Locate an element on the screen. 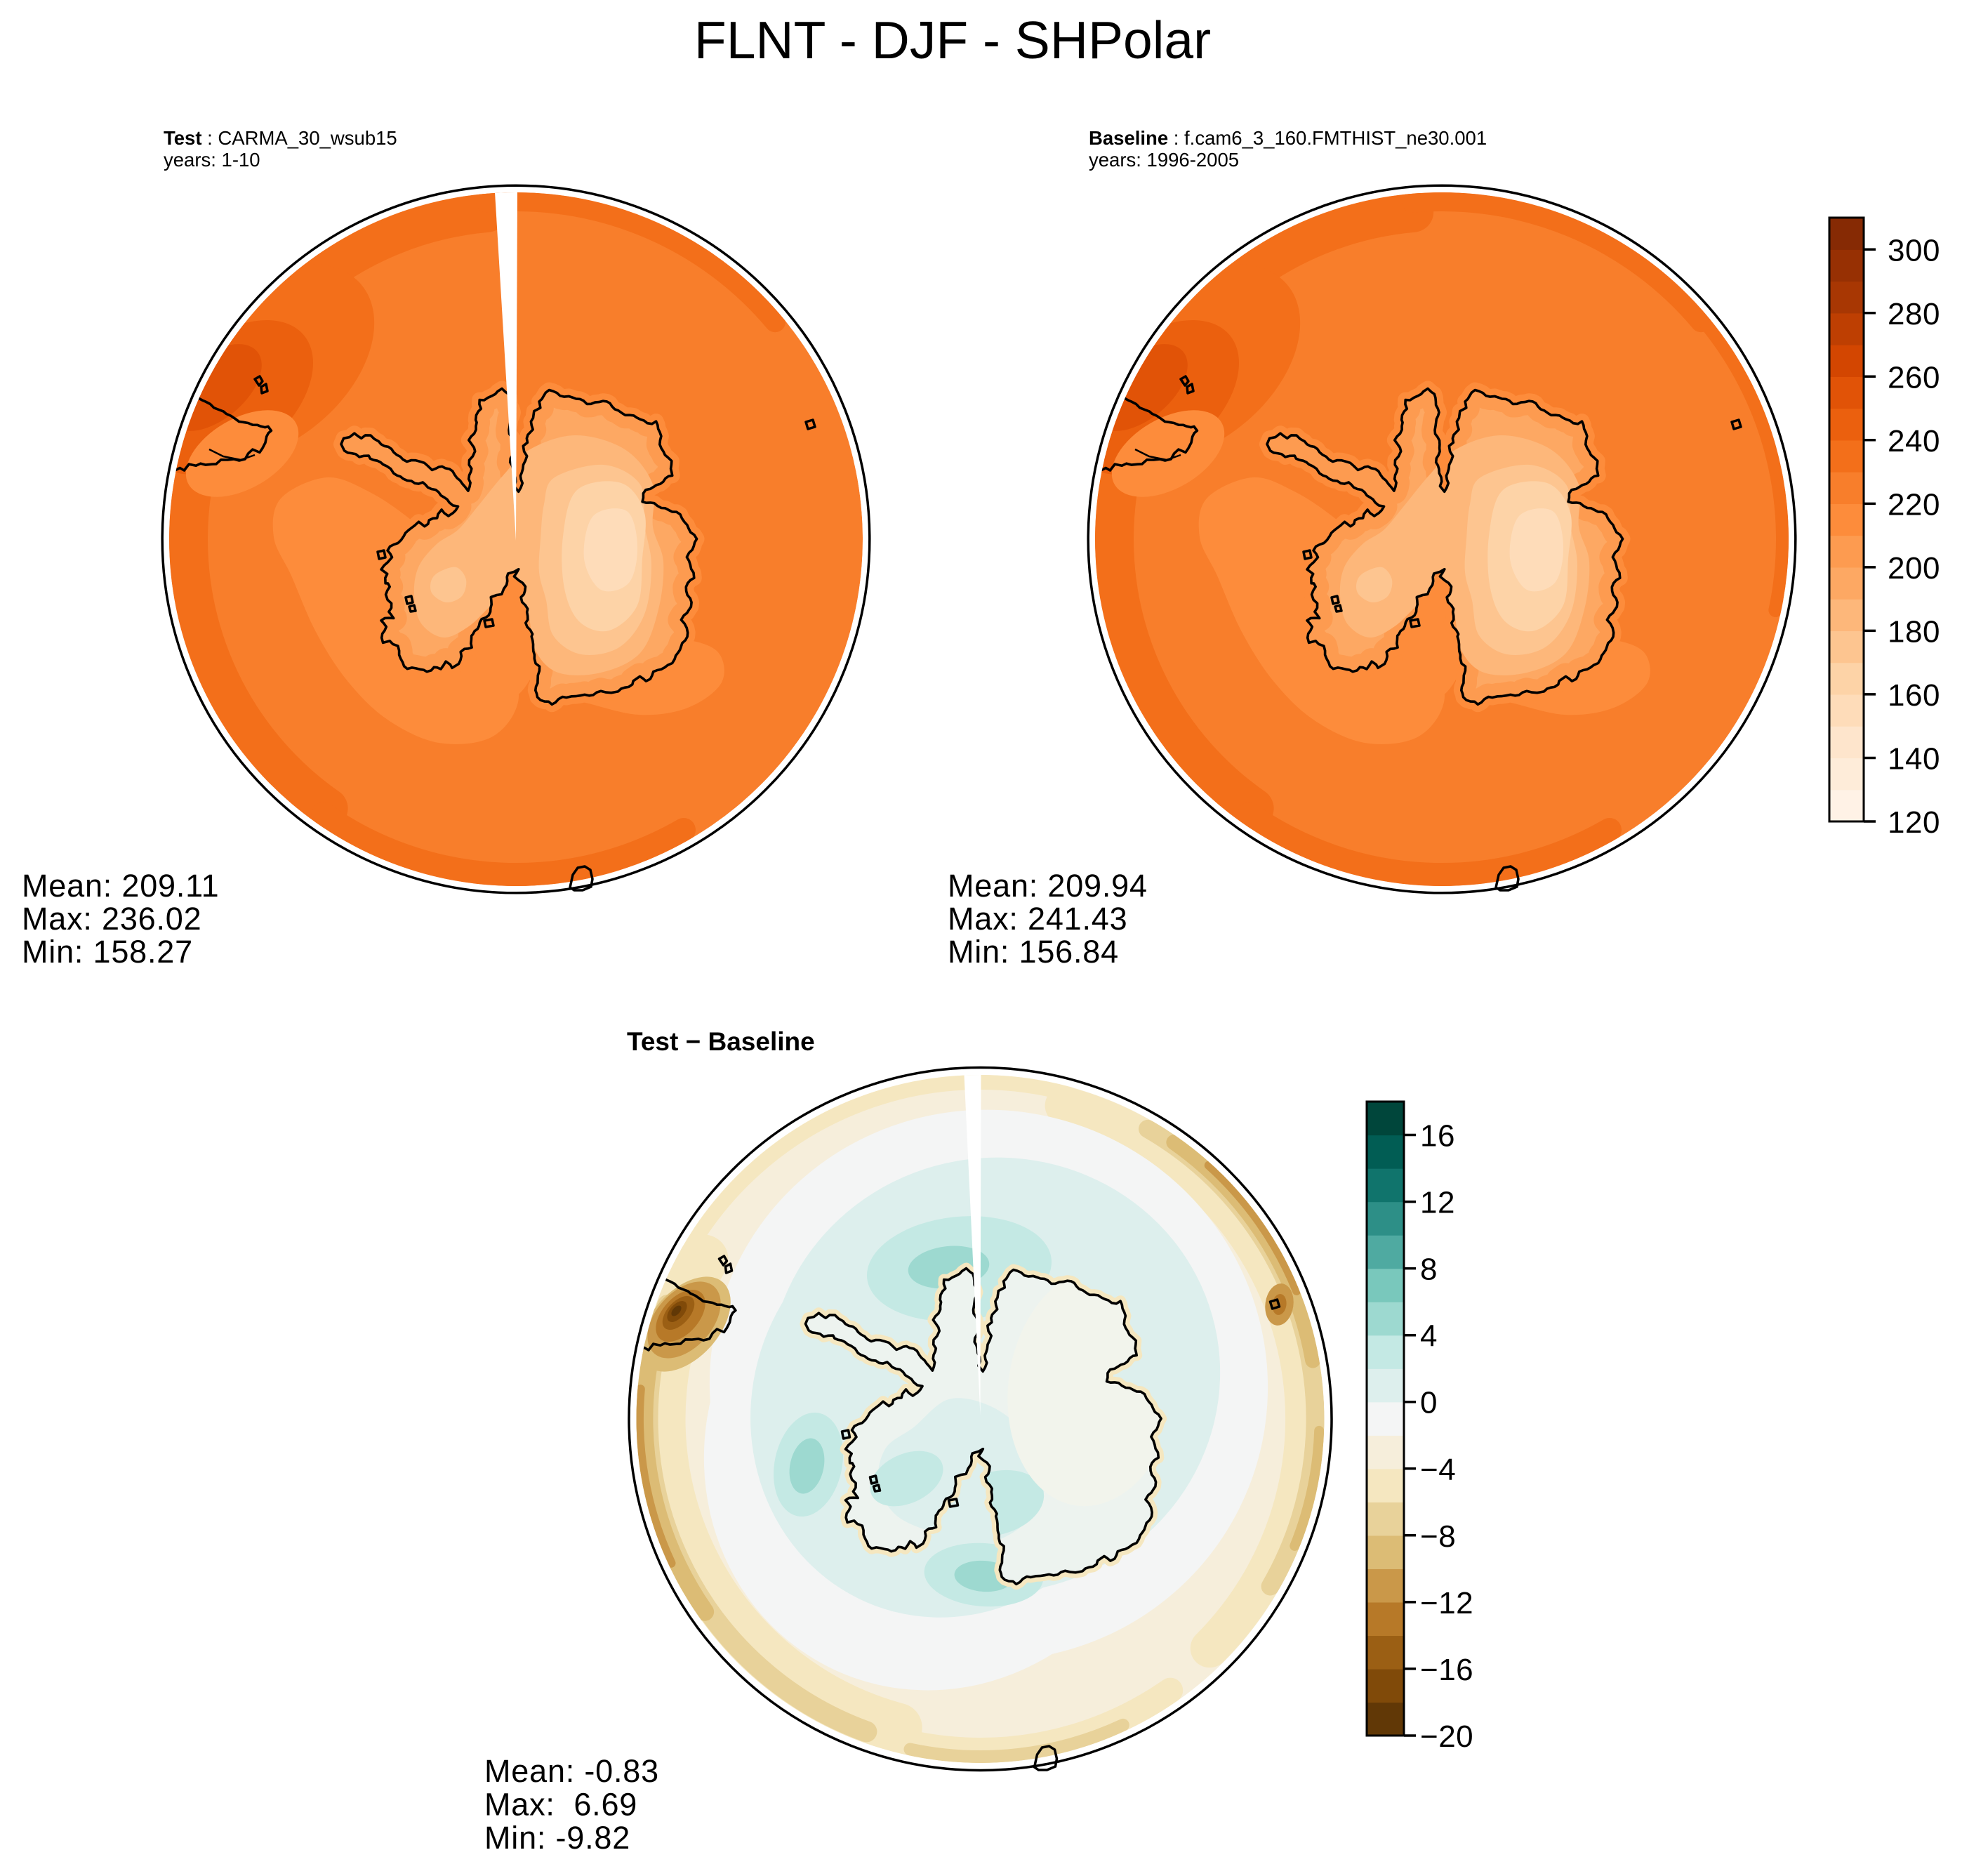  svg-text: Max: 236.02 is located at coordinates (111, 919).